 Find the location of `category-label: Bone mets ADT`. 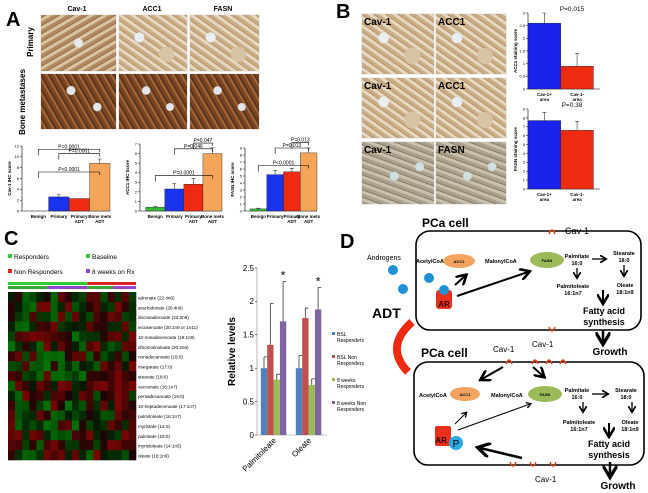

category-label: Bone mets ADT is located at coordinates (309, 219).